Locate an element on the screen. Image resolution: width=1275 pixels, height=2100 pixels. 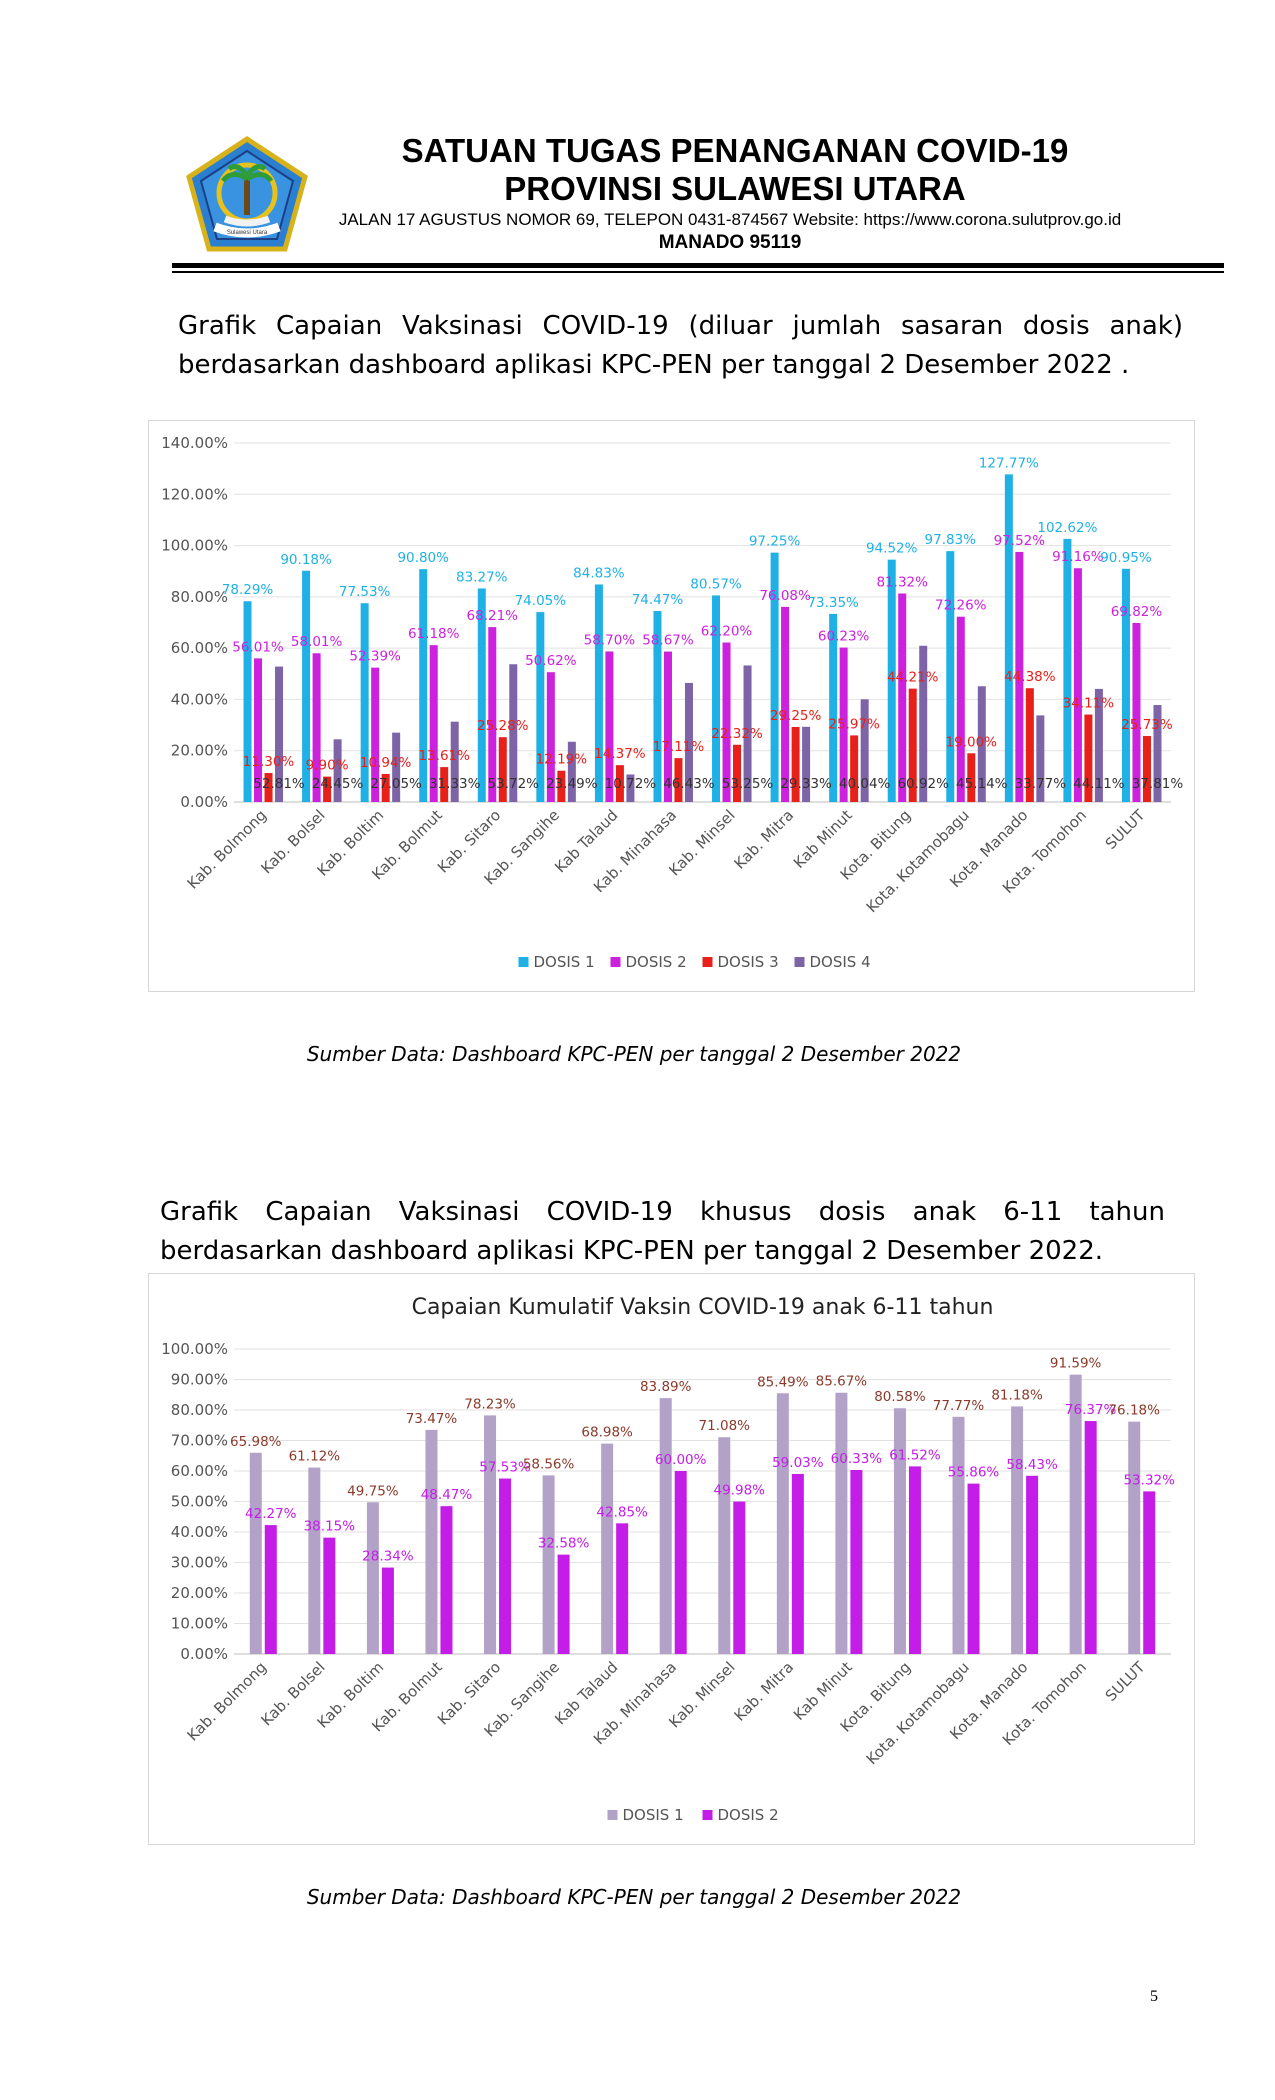
data-label: 56.01% is located at coordinates (258, 647).